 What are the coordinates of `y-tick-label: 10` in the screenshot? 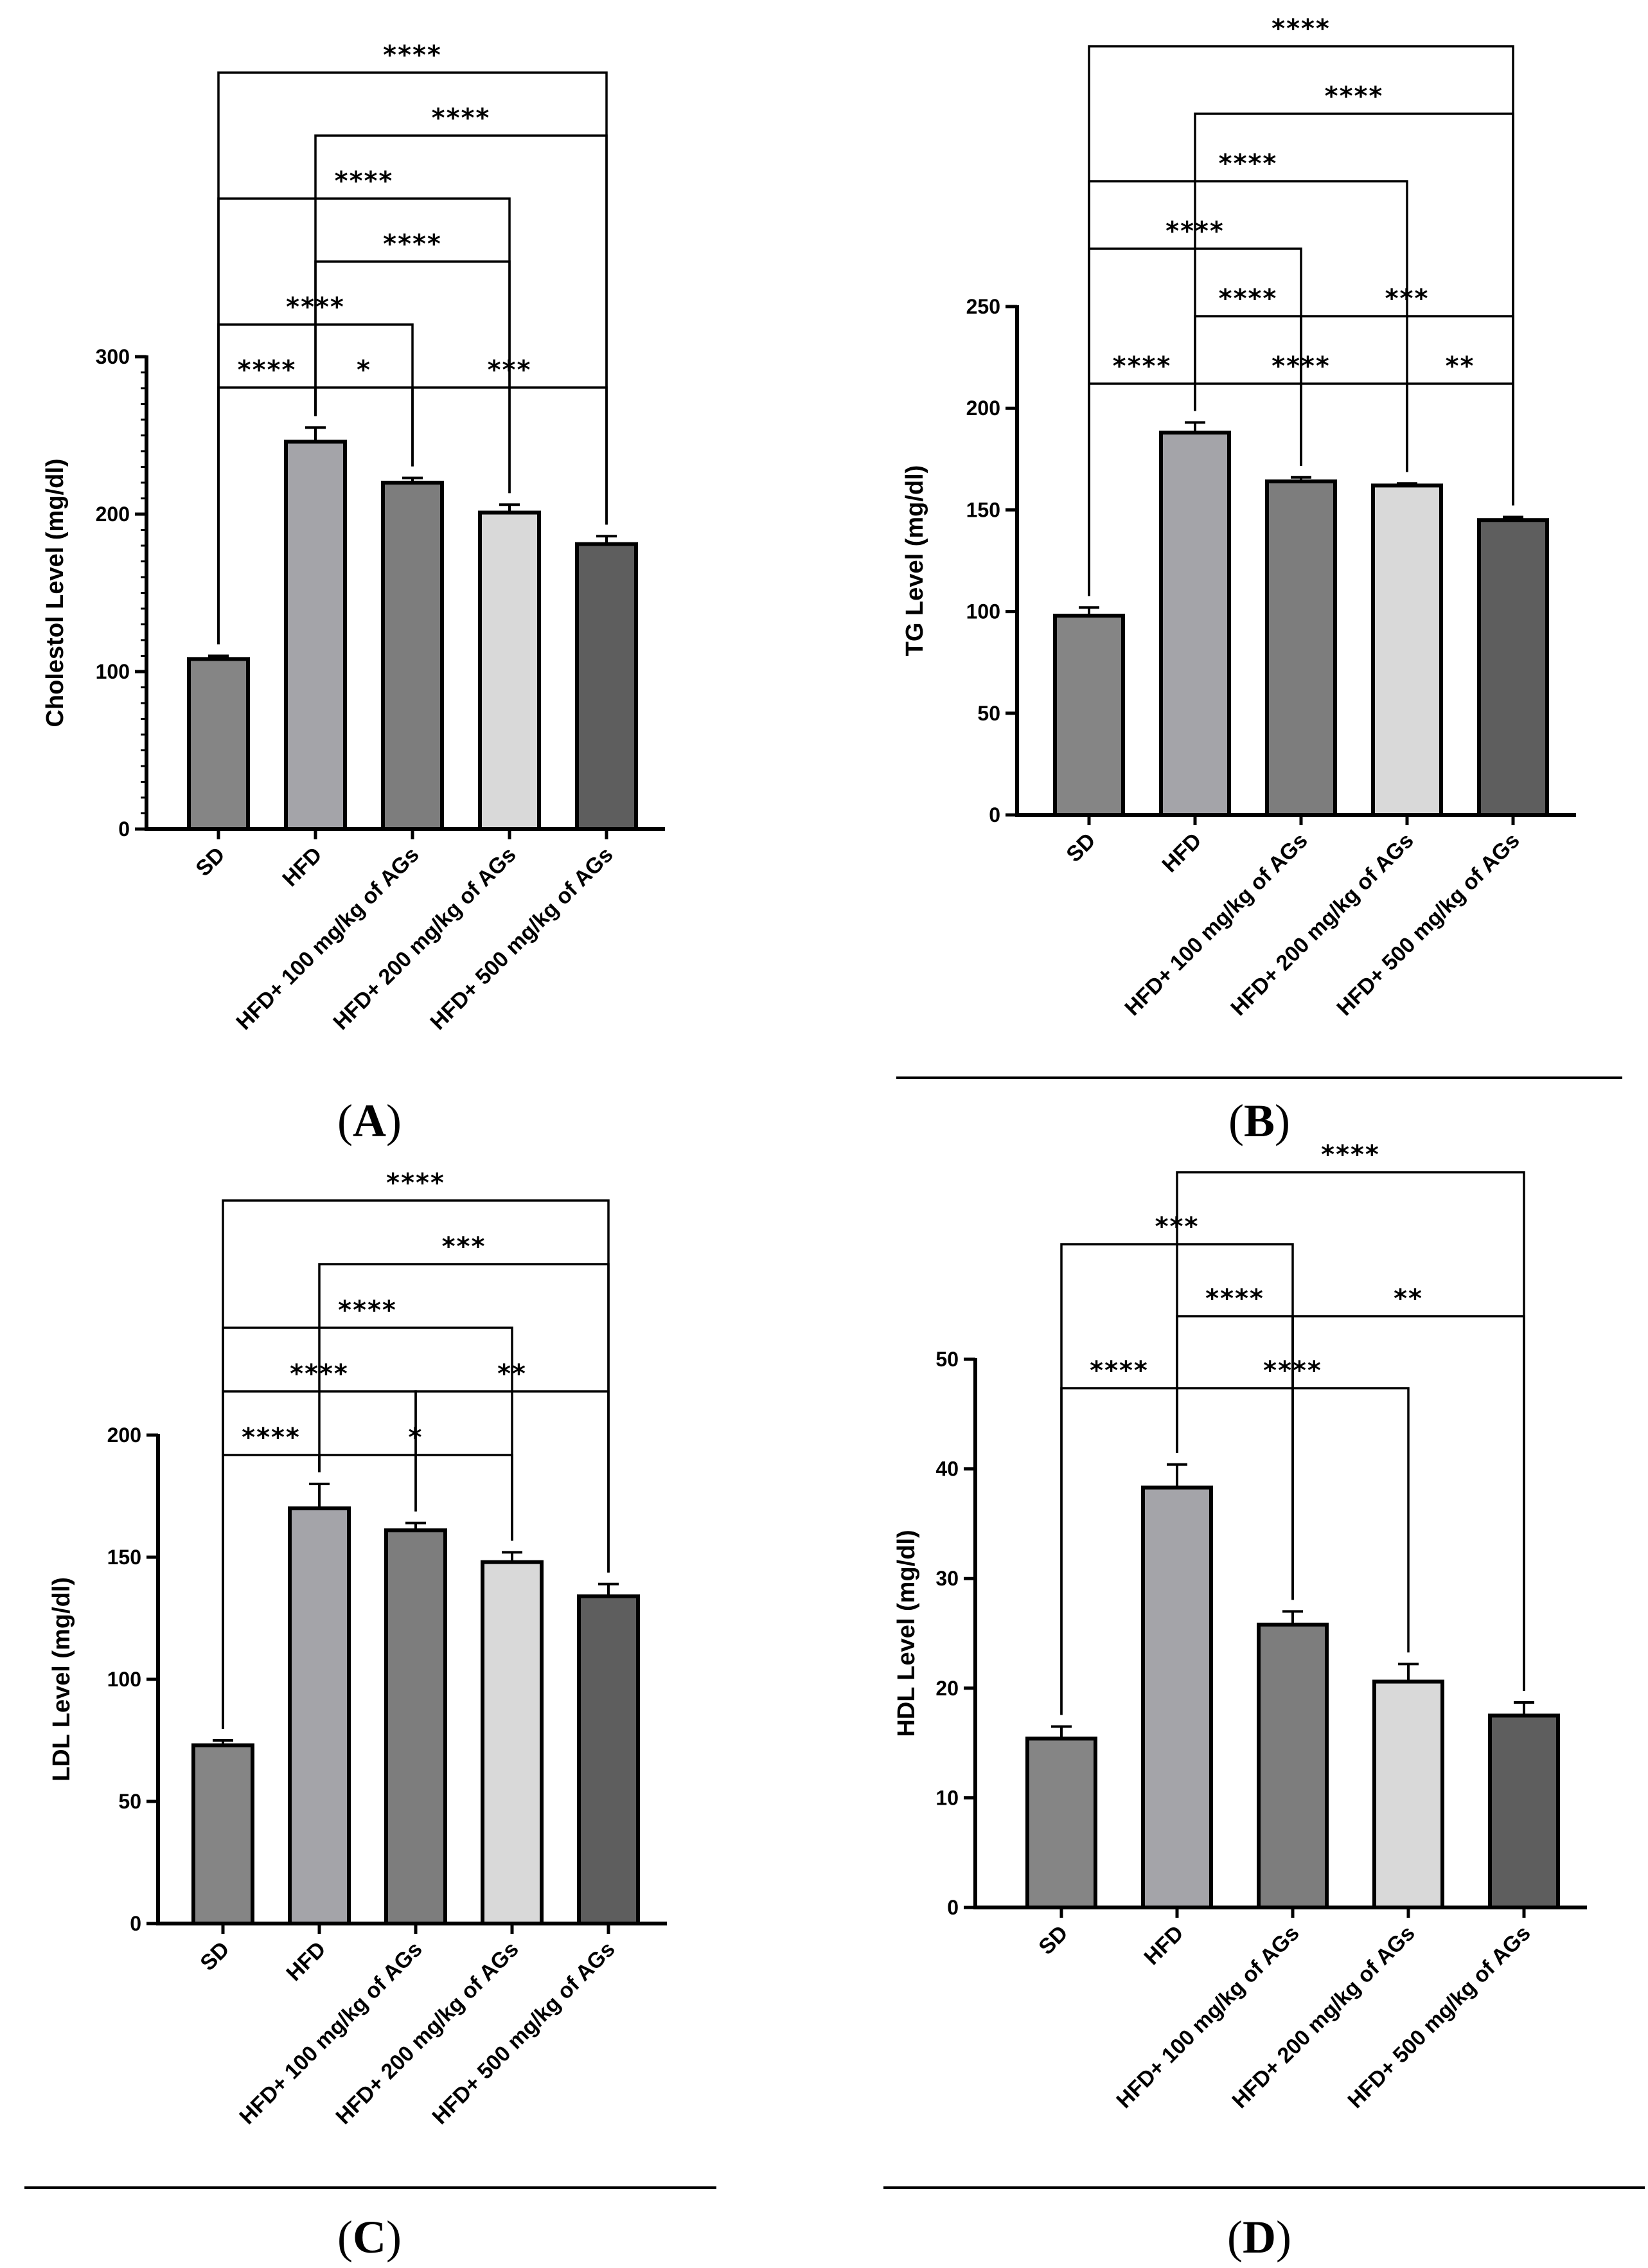 It's located at (947, 1797).